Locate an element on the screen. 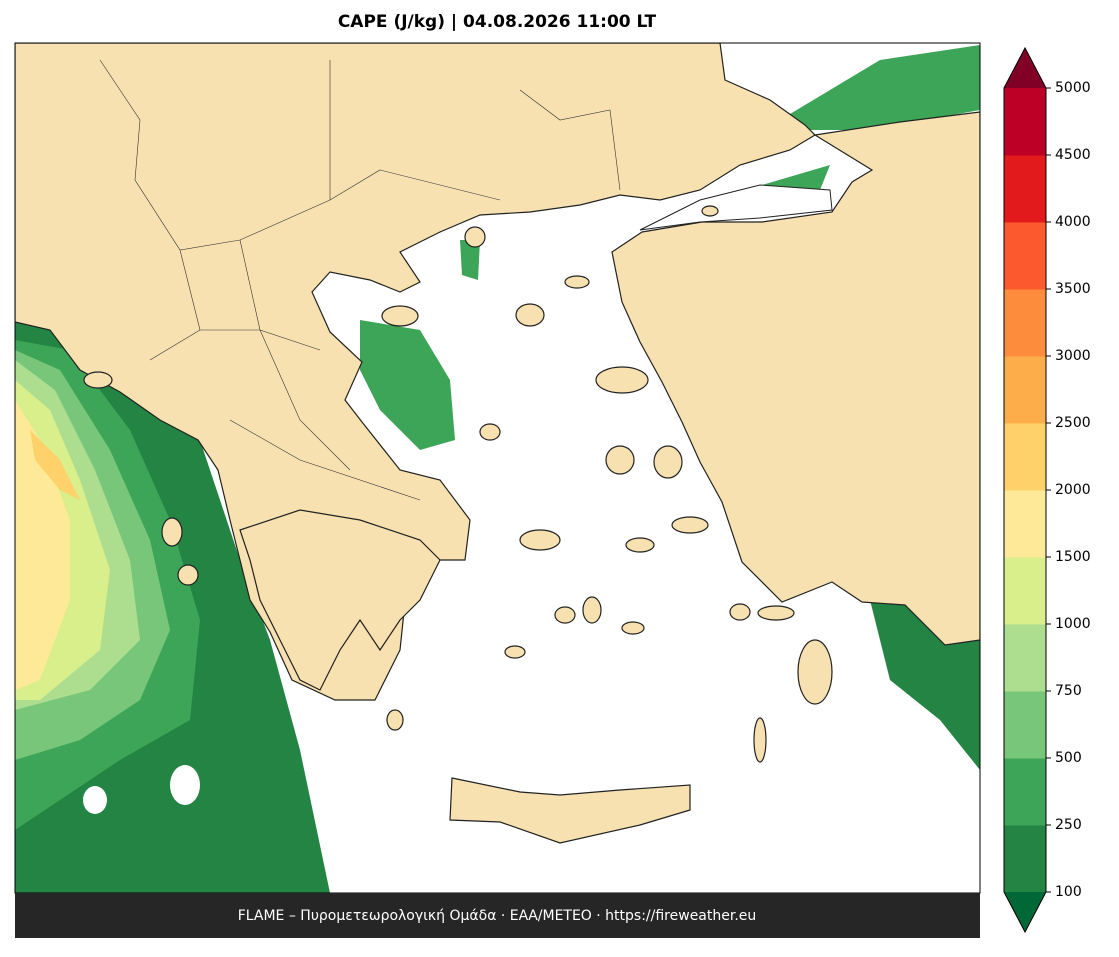 This screenshot has width=1119, height=957. colorbar-tick-label: 750 is located at coordinates (1068, 691).